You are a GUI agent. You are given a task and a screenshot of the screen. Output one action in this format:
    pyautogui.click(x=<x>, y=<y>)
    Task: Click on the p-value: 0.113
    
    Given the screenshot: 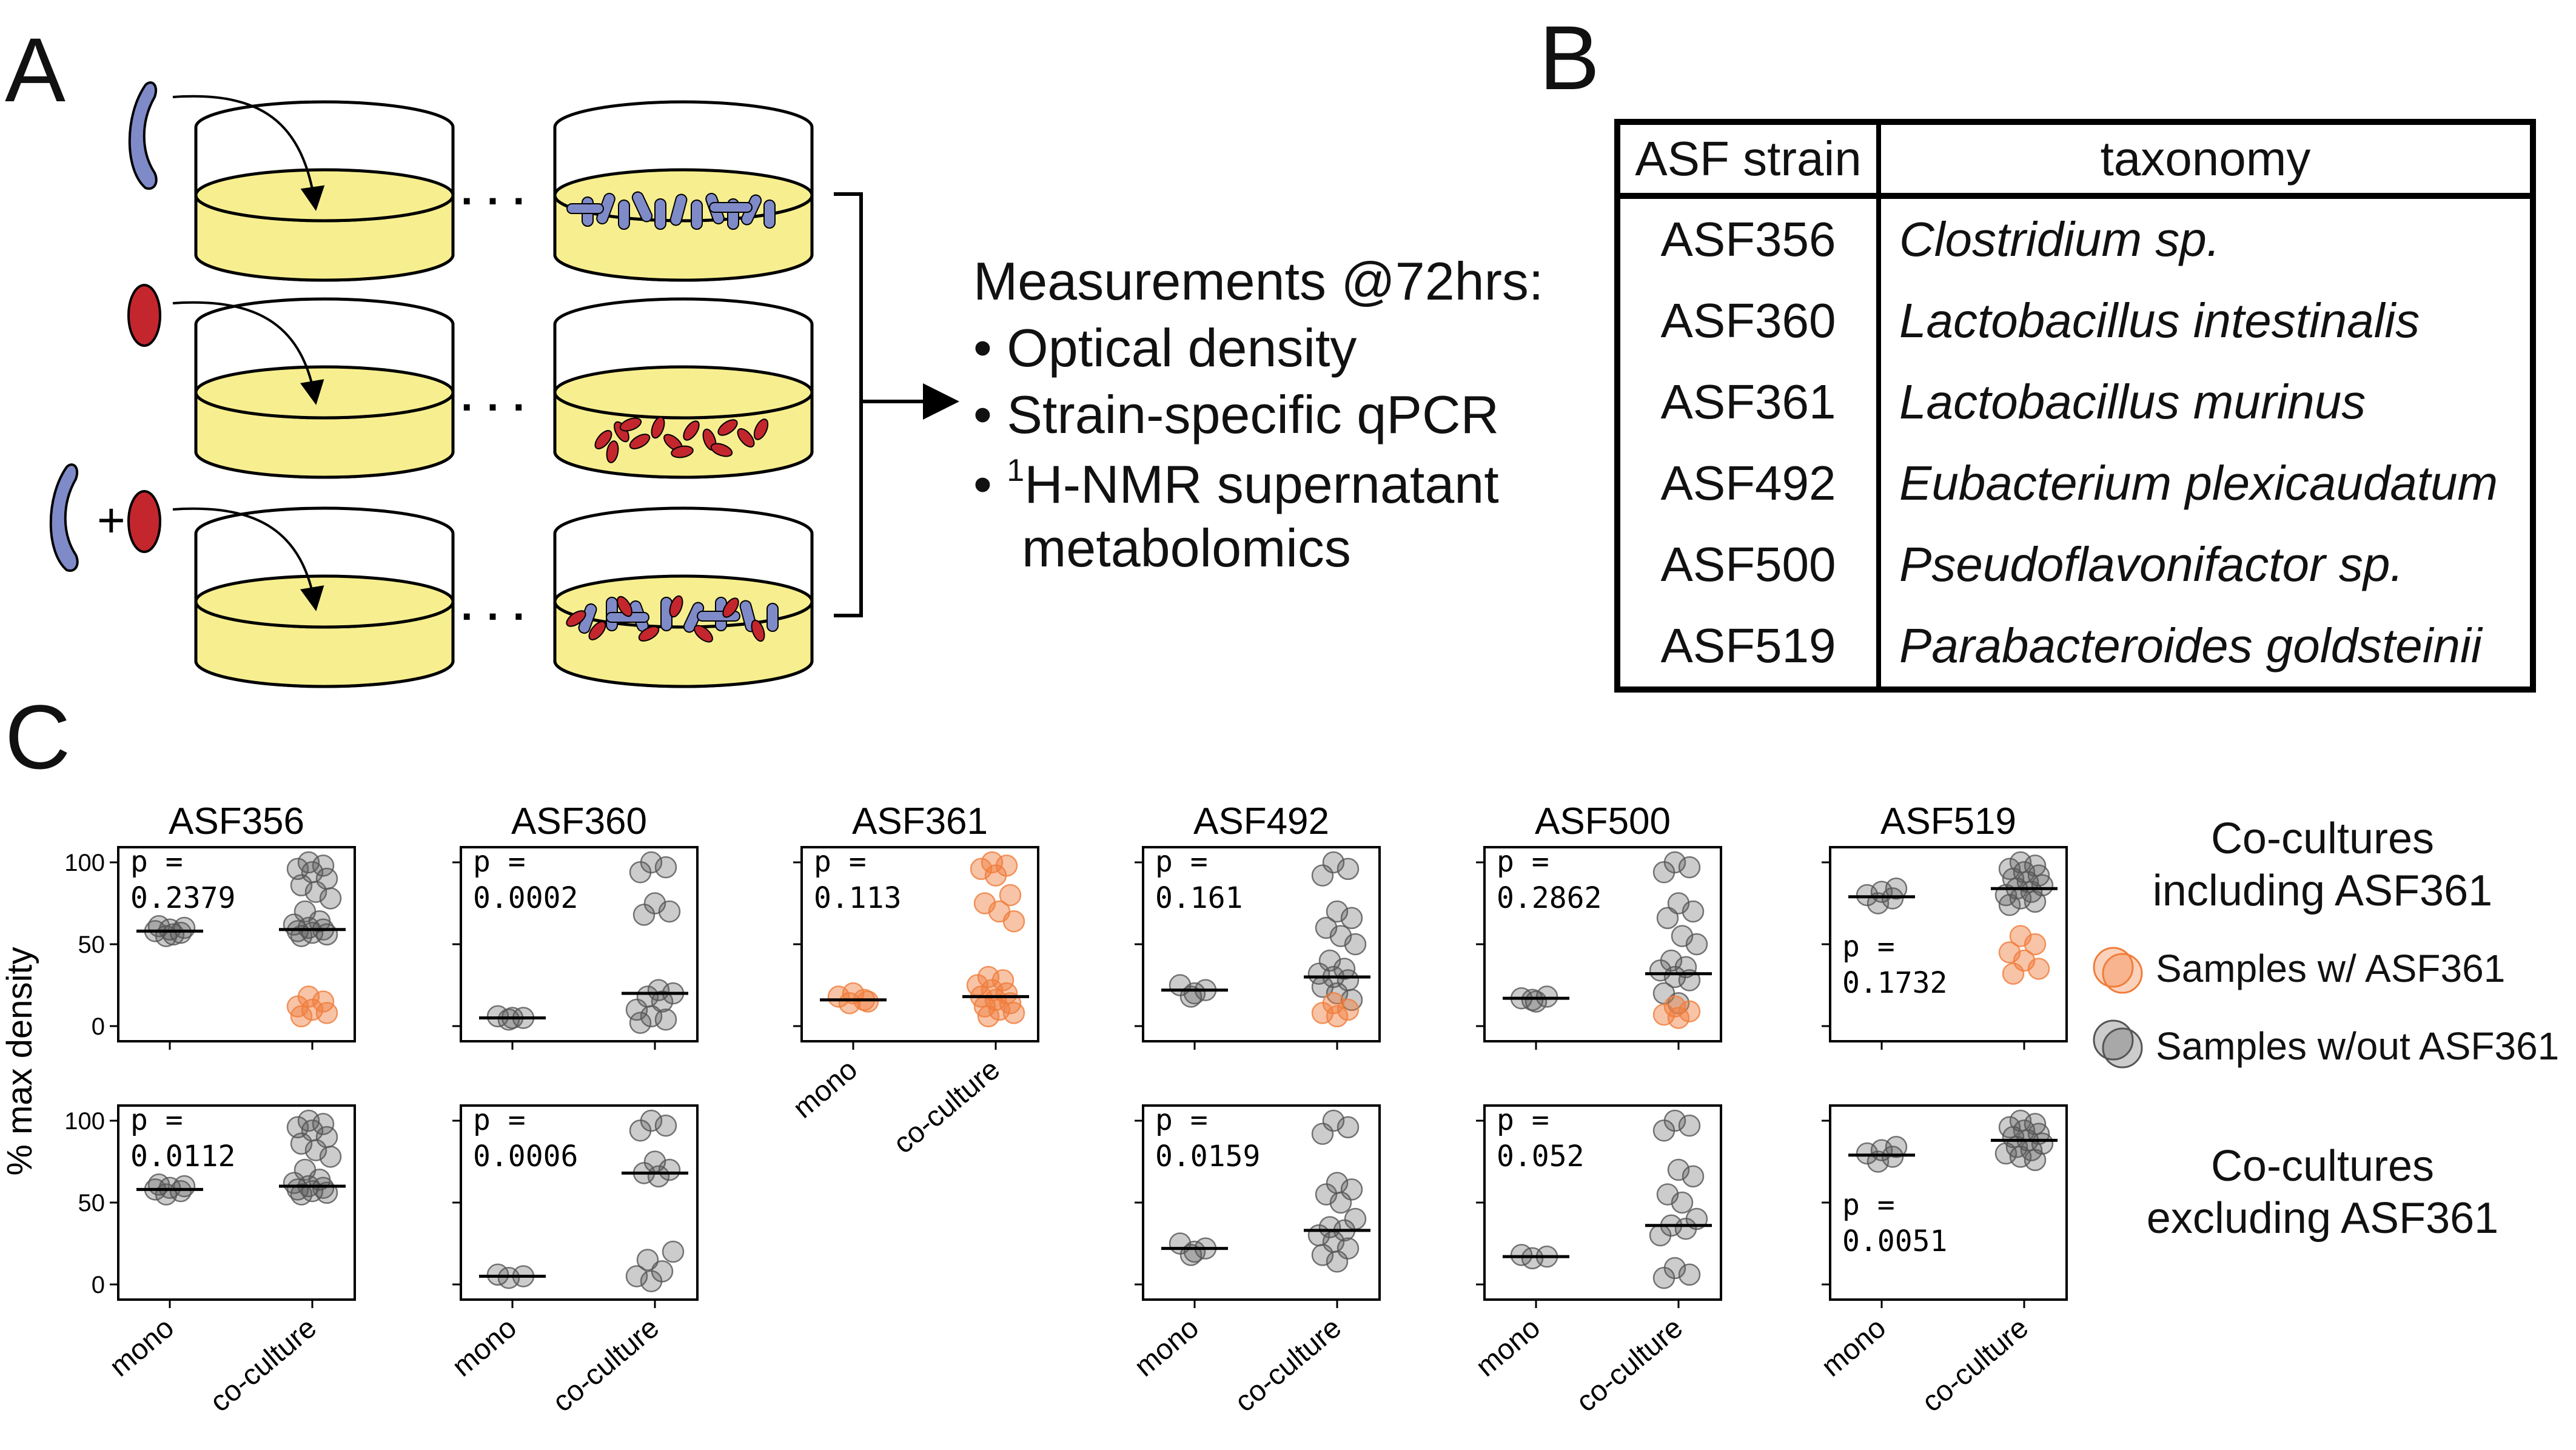 What is the action you would take?
    pyautogui.click(x=858, y=898)
    